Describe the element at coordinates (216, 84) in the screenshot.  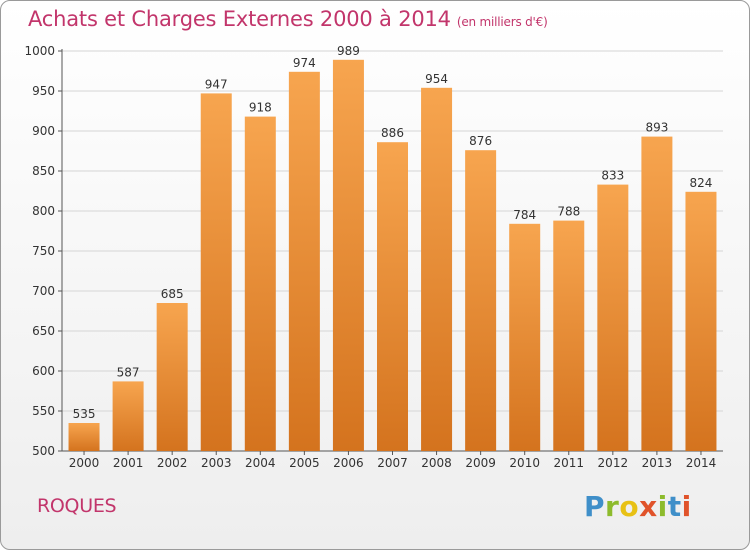
I see `data-label-2003: 947` at that location.